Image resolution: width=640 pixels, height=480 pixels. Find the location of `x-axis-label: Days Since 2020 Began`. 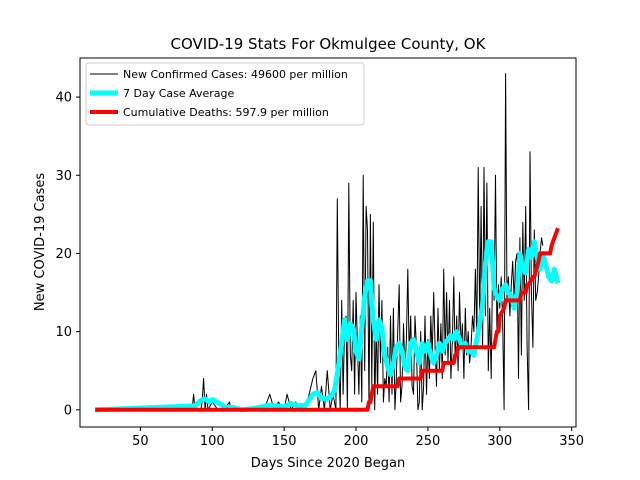

x-axis-label: Days Since 2020 Began is located at coordinates (328, 463).